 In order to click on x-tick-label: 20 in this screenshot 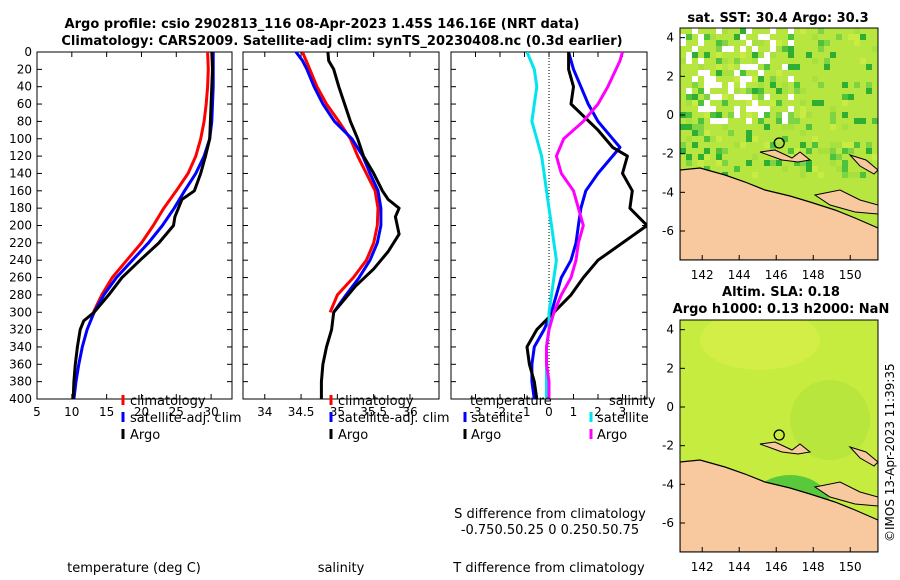, I will do `click(141, 412)`.